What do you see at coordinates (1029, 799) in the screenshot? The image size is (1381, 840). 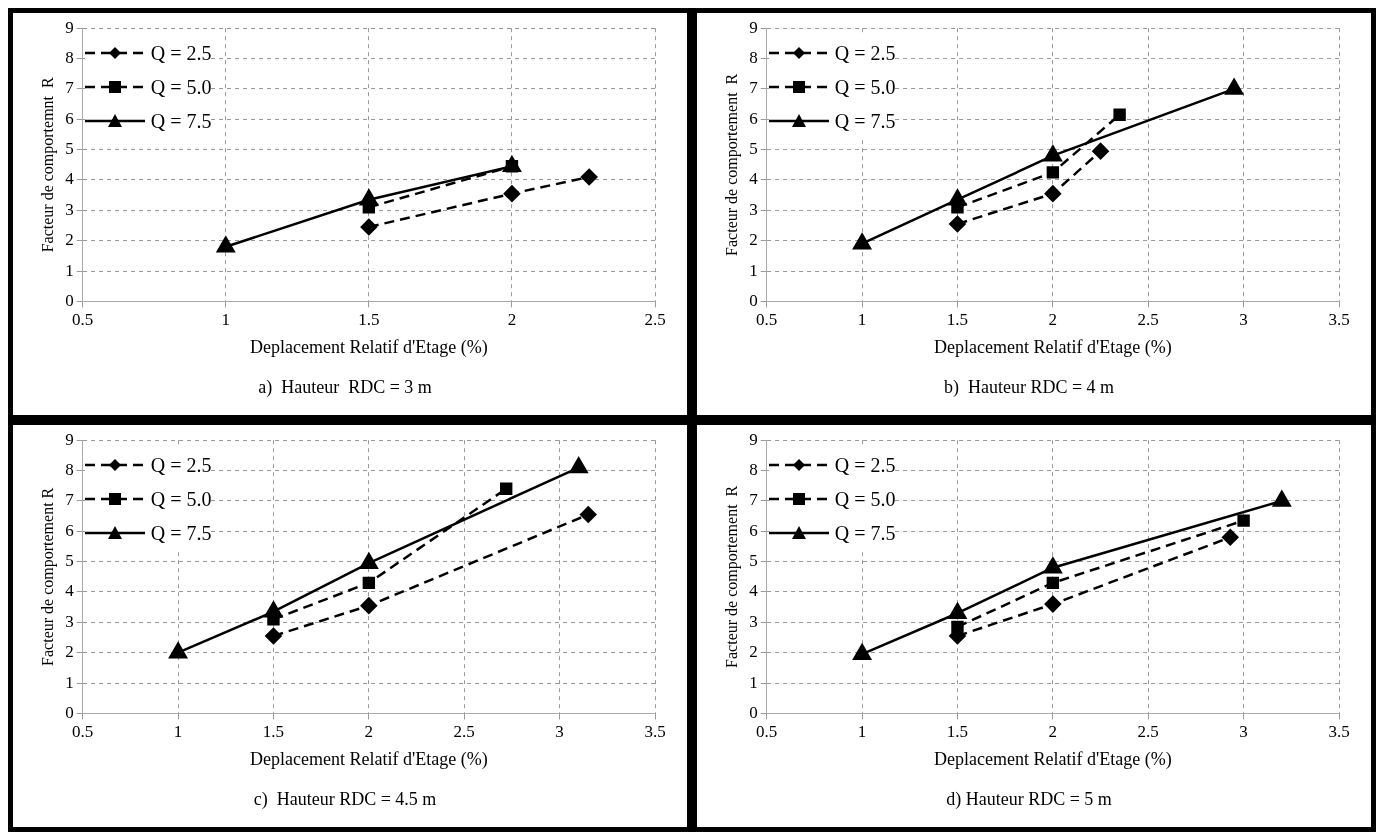 I see `text: d) Hauteur RDC = 5 m` at bounding box center [1029, 799].